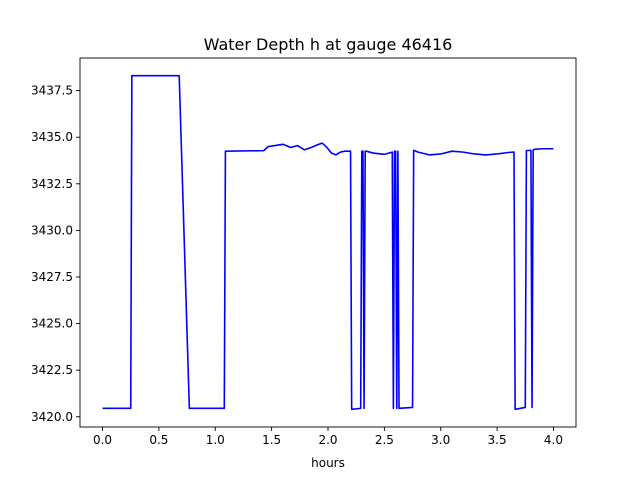 The width and height of the screenshot is (640, 480). Describe the element at coordinates (384, 440) in the screenshot. I see `x-tick-label: 2.5` at that location.